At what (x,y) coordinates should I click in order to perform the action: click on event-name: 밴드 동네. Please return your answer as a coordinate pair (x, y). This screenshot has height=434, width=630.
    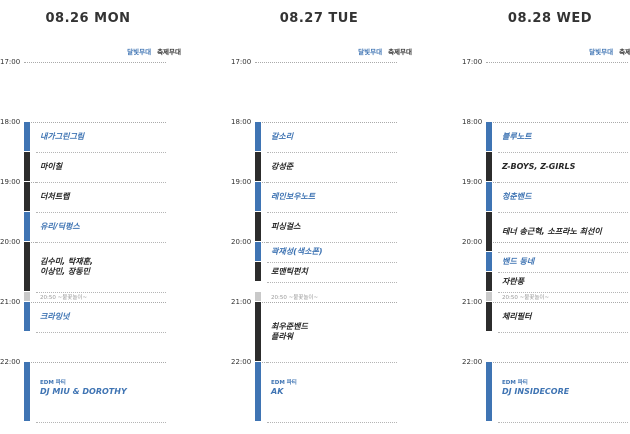
    Looking at the image, I should click on (518, 261).